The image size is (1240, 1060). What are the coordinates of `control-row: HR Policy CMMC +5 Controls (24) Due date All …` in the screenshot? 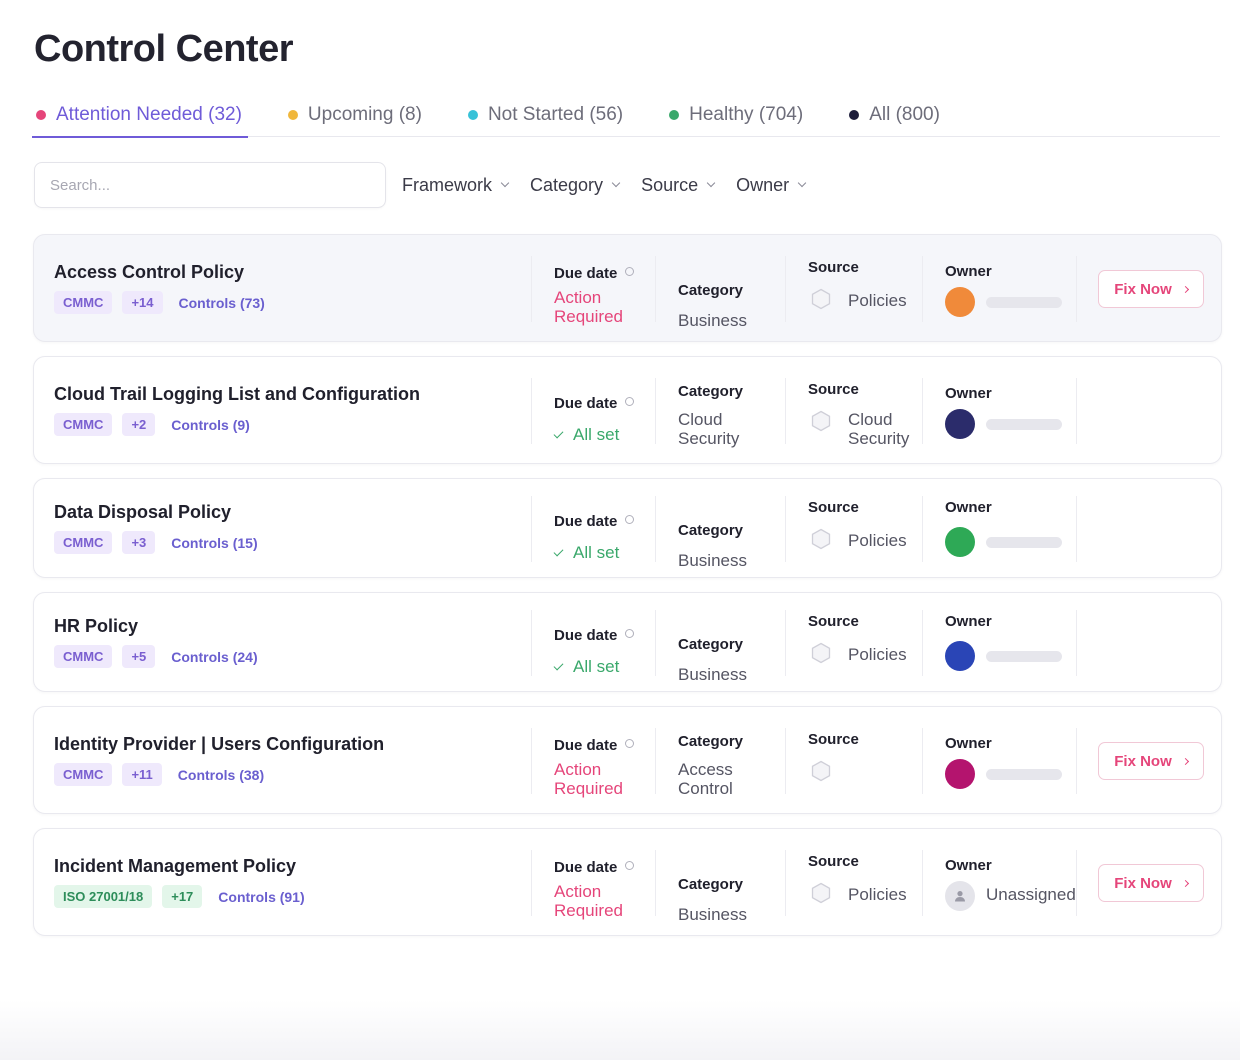 It's located at (627, 642).